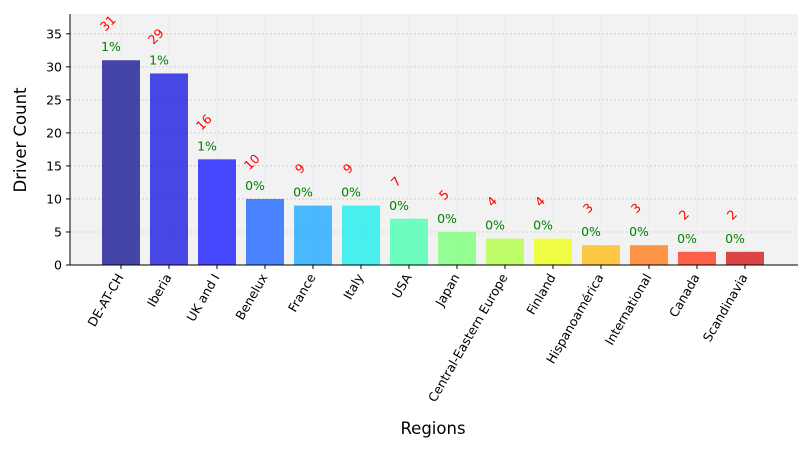 The image size is (810, 450). What do you see at coordinates (54, 165) in the screenshot?
I see `y-tick-label: 15` at bounding box center [54, 165].